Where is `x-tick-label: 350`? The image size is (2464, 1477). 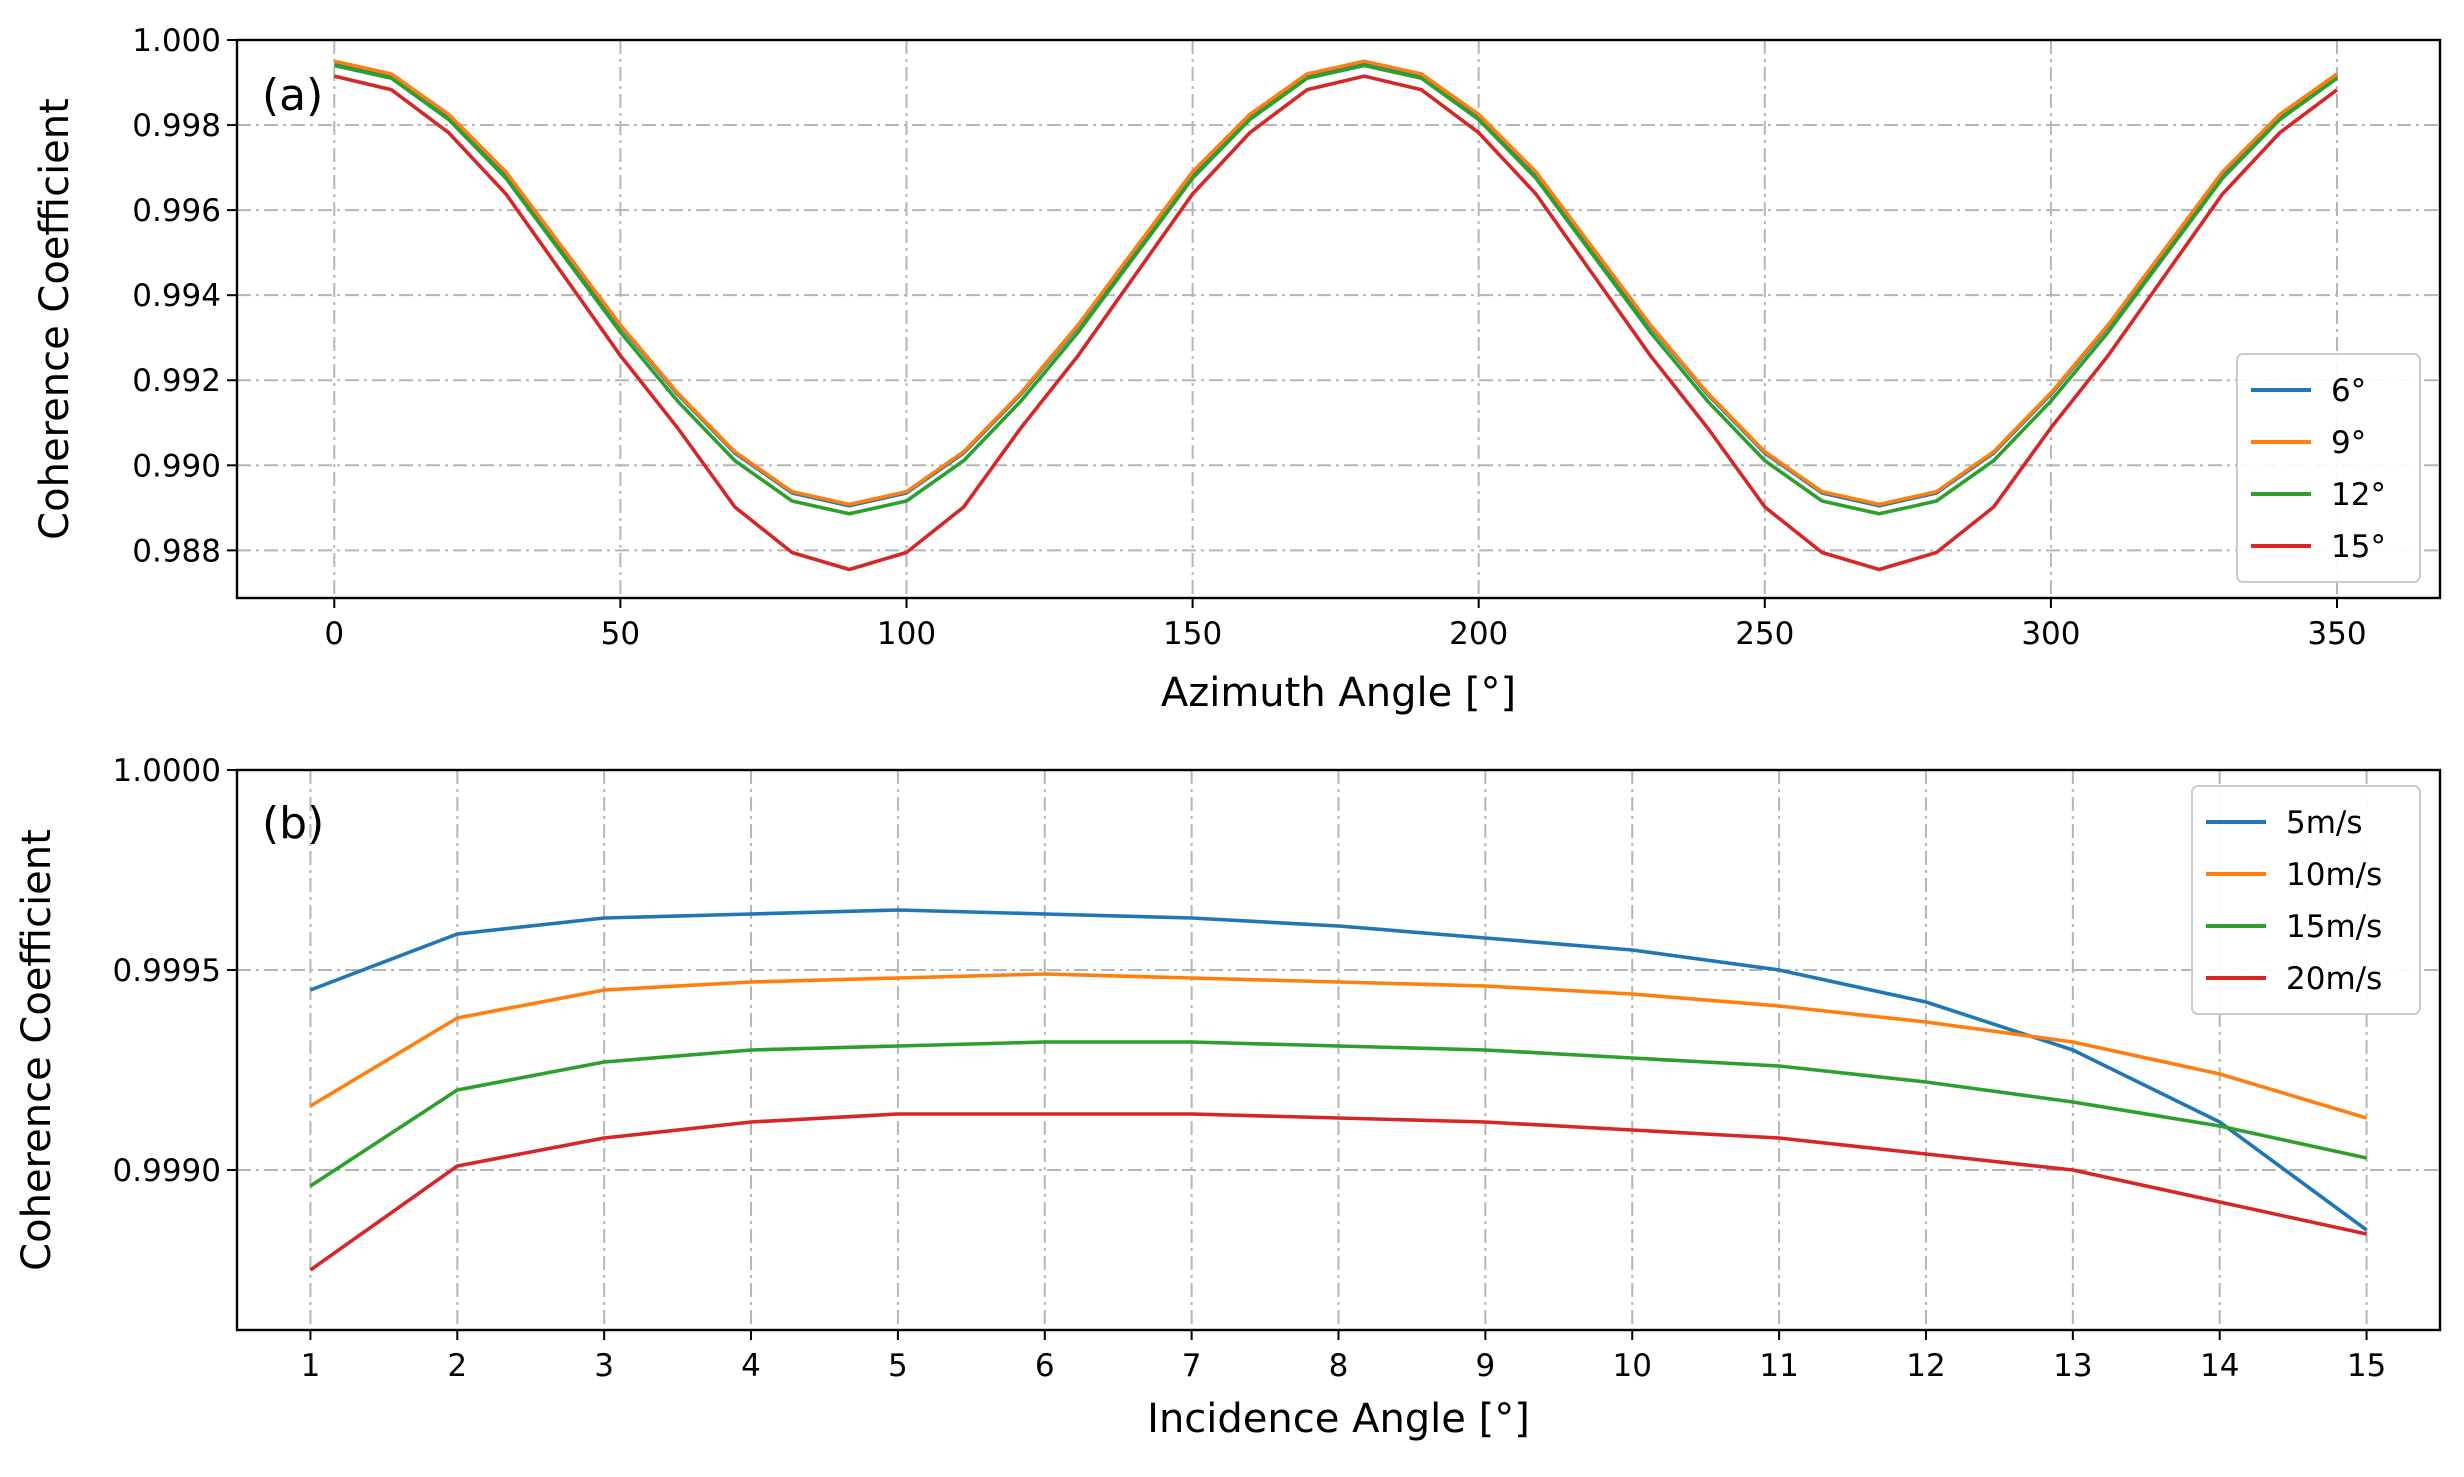 x-tick-label: 350 is located at coordinates (2336, 634).